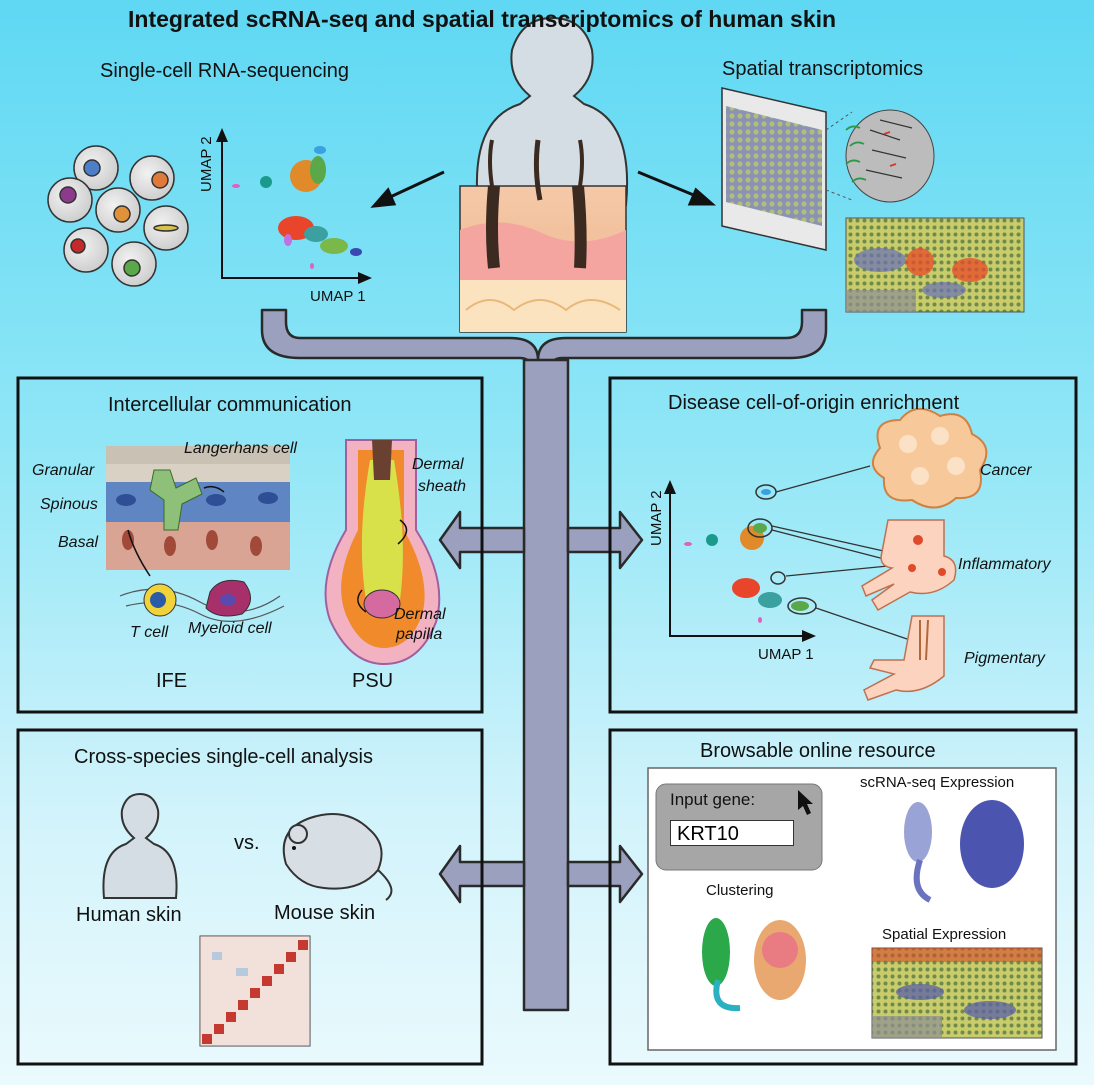 This screenshot has height=1085, width=1094. I want to click on panel-title-intercellular: Intercellular communication, so click(230, 405).